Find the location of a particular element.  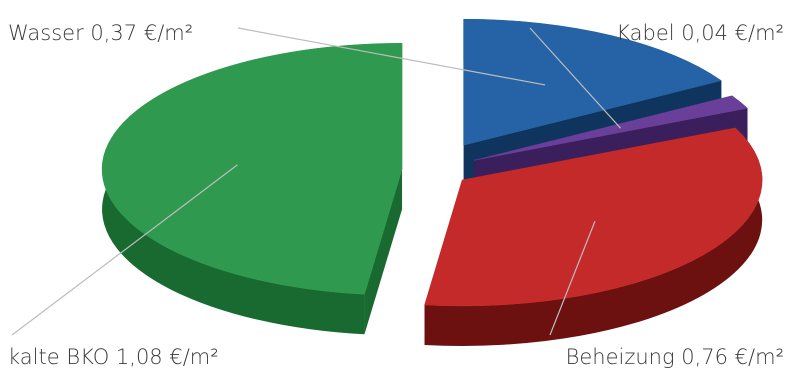

slice-label-kalte-bko: kalte BKO 1,08 €/m² is located at coordinates (113, 357).